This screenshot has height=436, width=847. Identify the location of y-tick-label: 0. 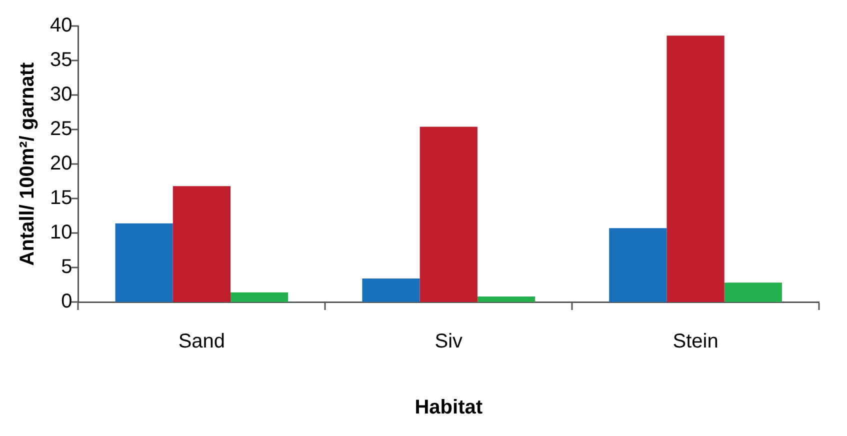
(66, 301).